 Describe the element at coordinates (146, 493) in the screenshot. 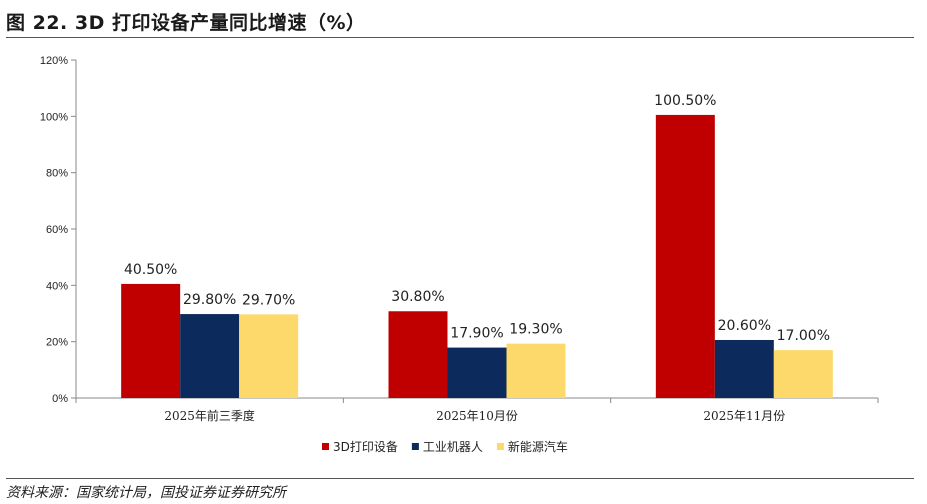

I see `source-note: 资料来源：国家统计局，国投证券证券研究所` at that location.